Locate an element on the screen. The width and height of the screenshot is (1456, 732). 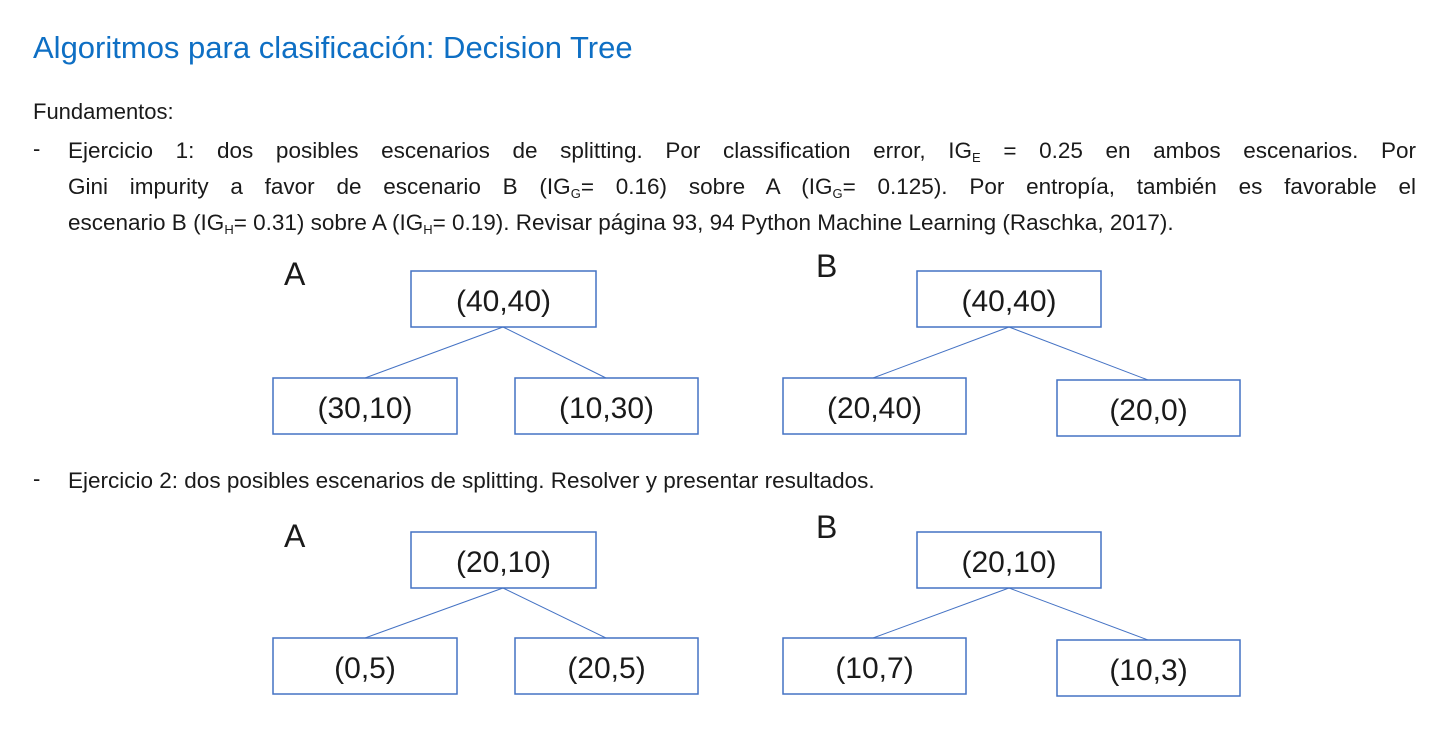
section-label: Fundamentos: is located at coordinates (103, 111).